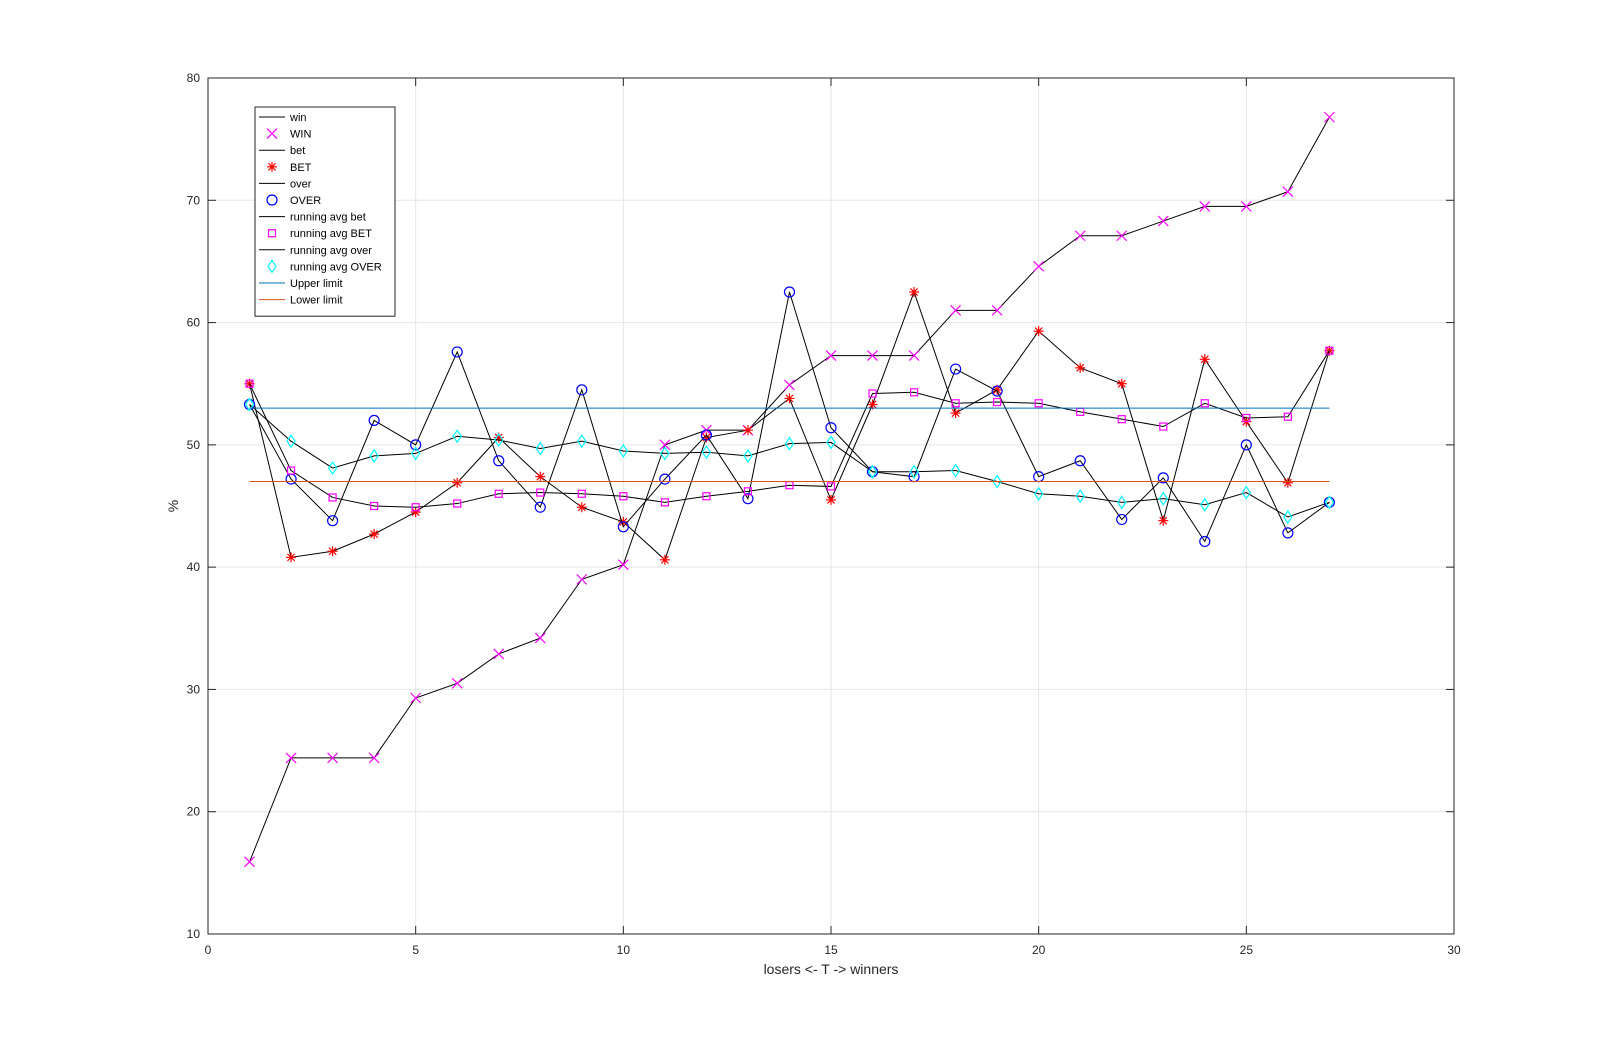 This screenshot has width=1599, height=1043. Describe the element at coordinates (415, 950) in the screenshot. I see `x-tick-label: 5` at that location.